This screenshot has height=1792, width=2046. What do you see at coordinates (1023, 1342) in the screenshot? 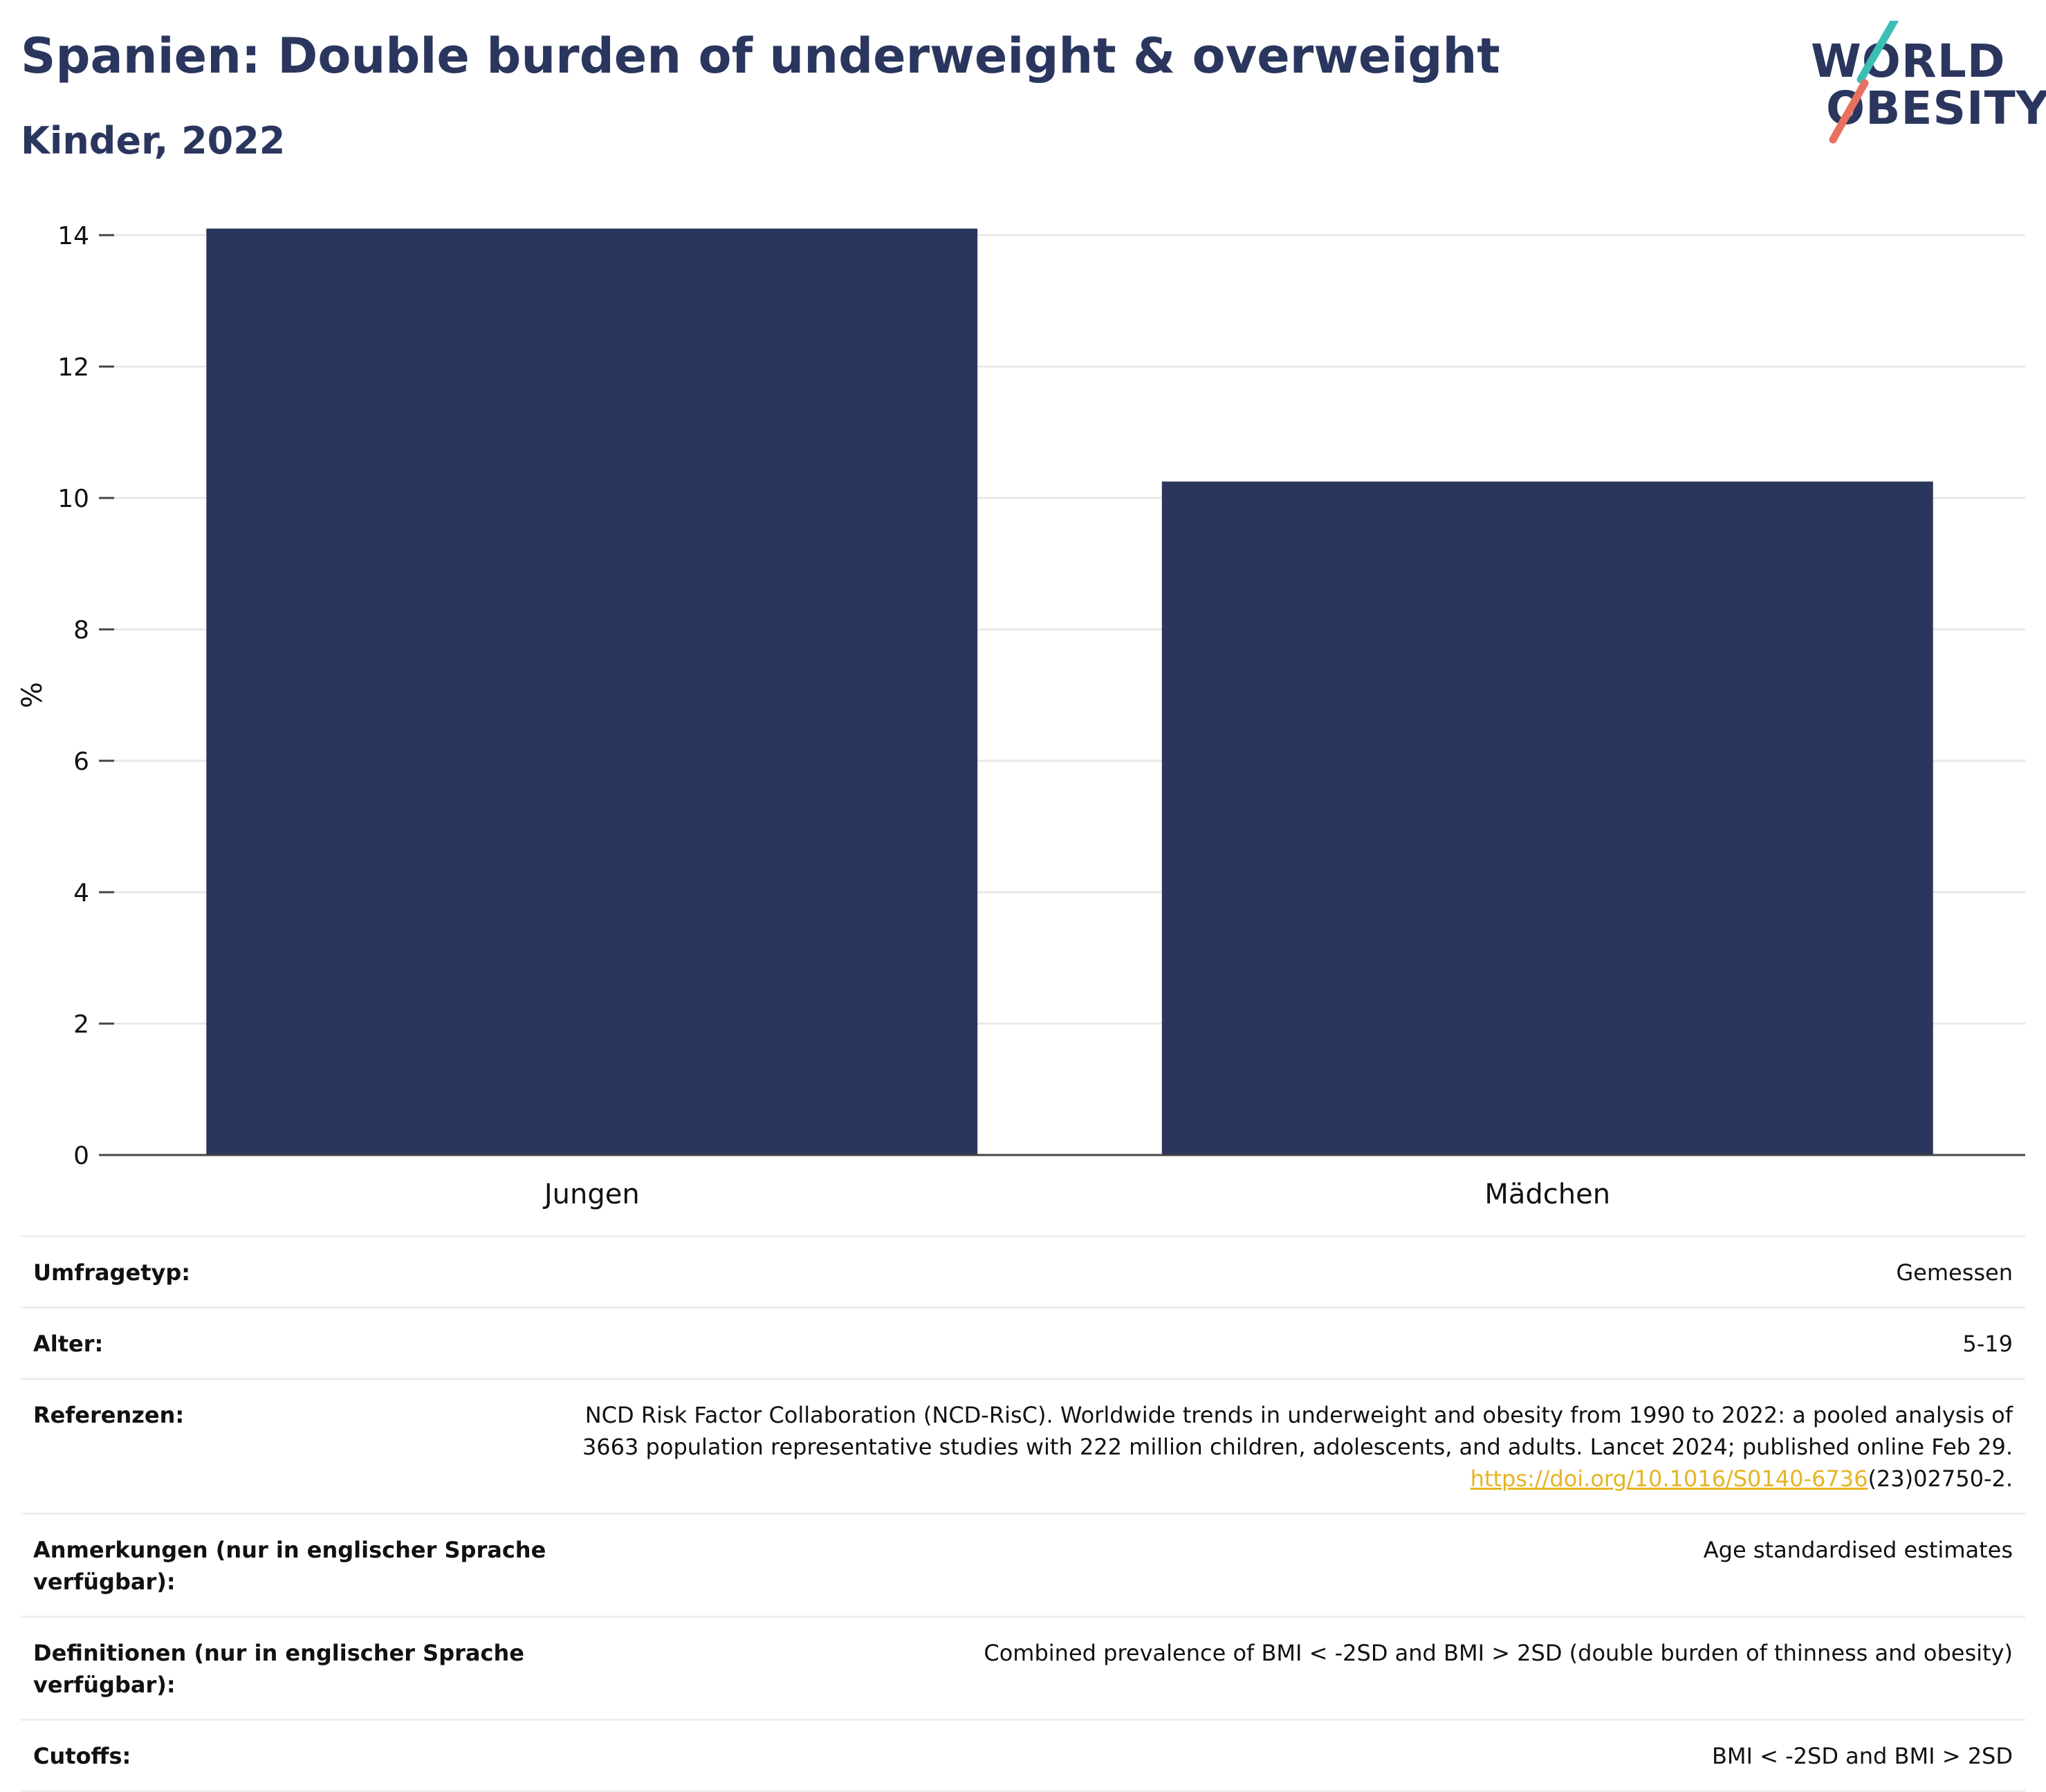
I see `meta-row-age: Alter: 5-19` at bounding box center [1023, 1342].